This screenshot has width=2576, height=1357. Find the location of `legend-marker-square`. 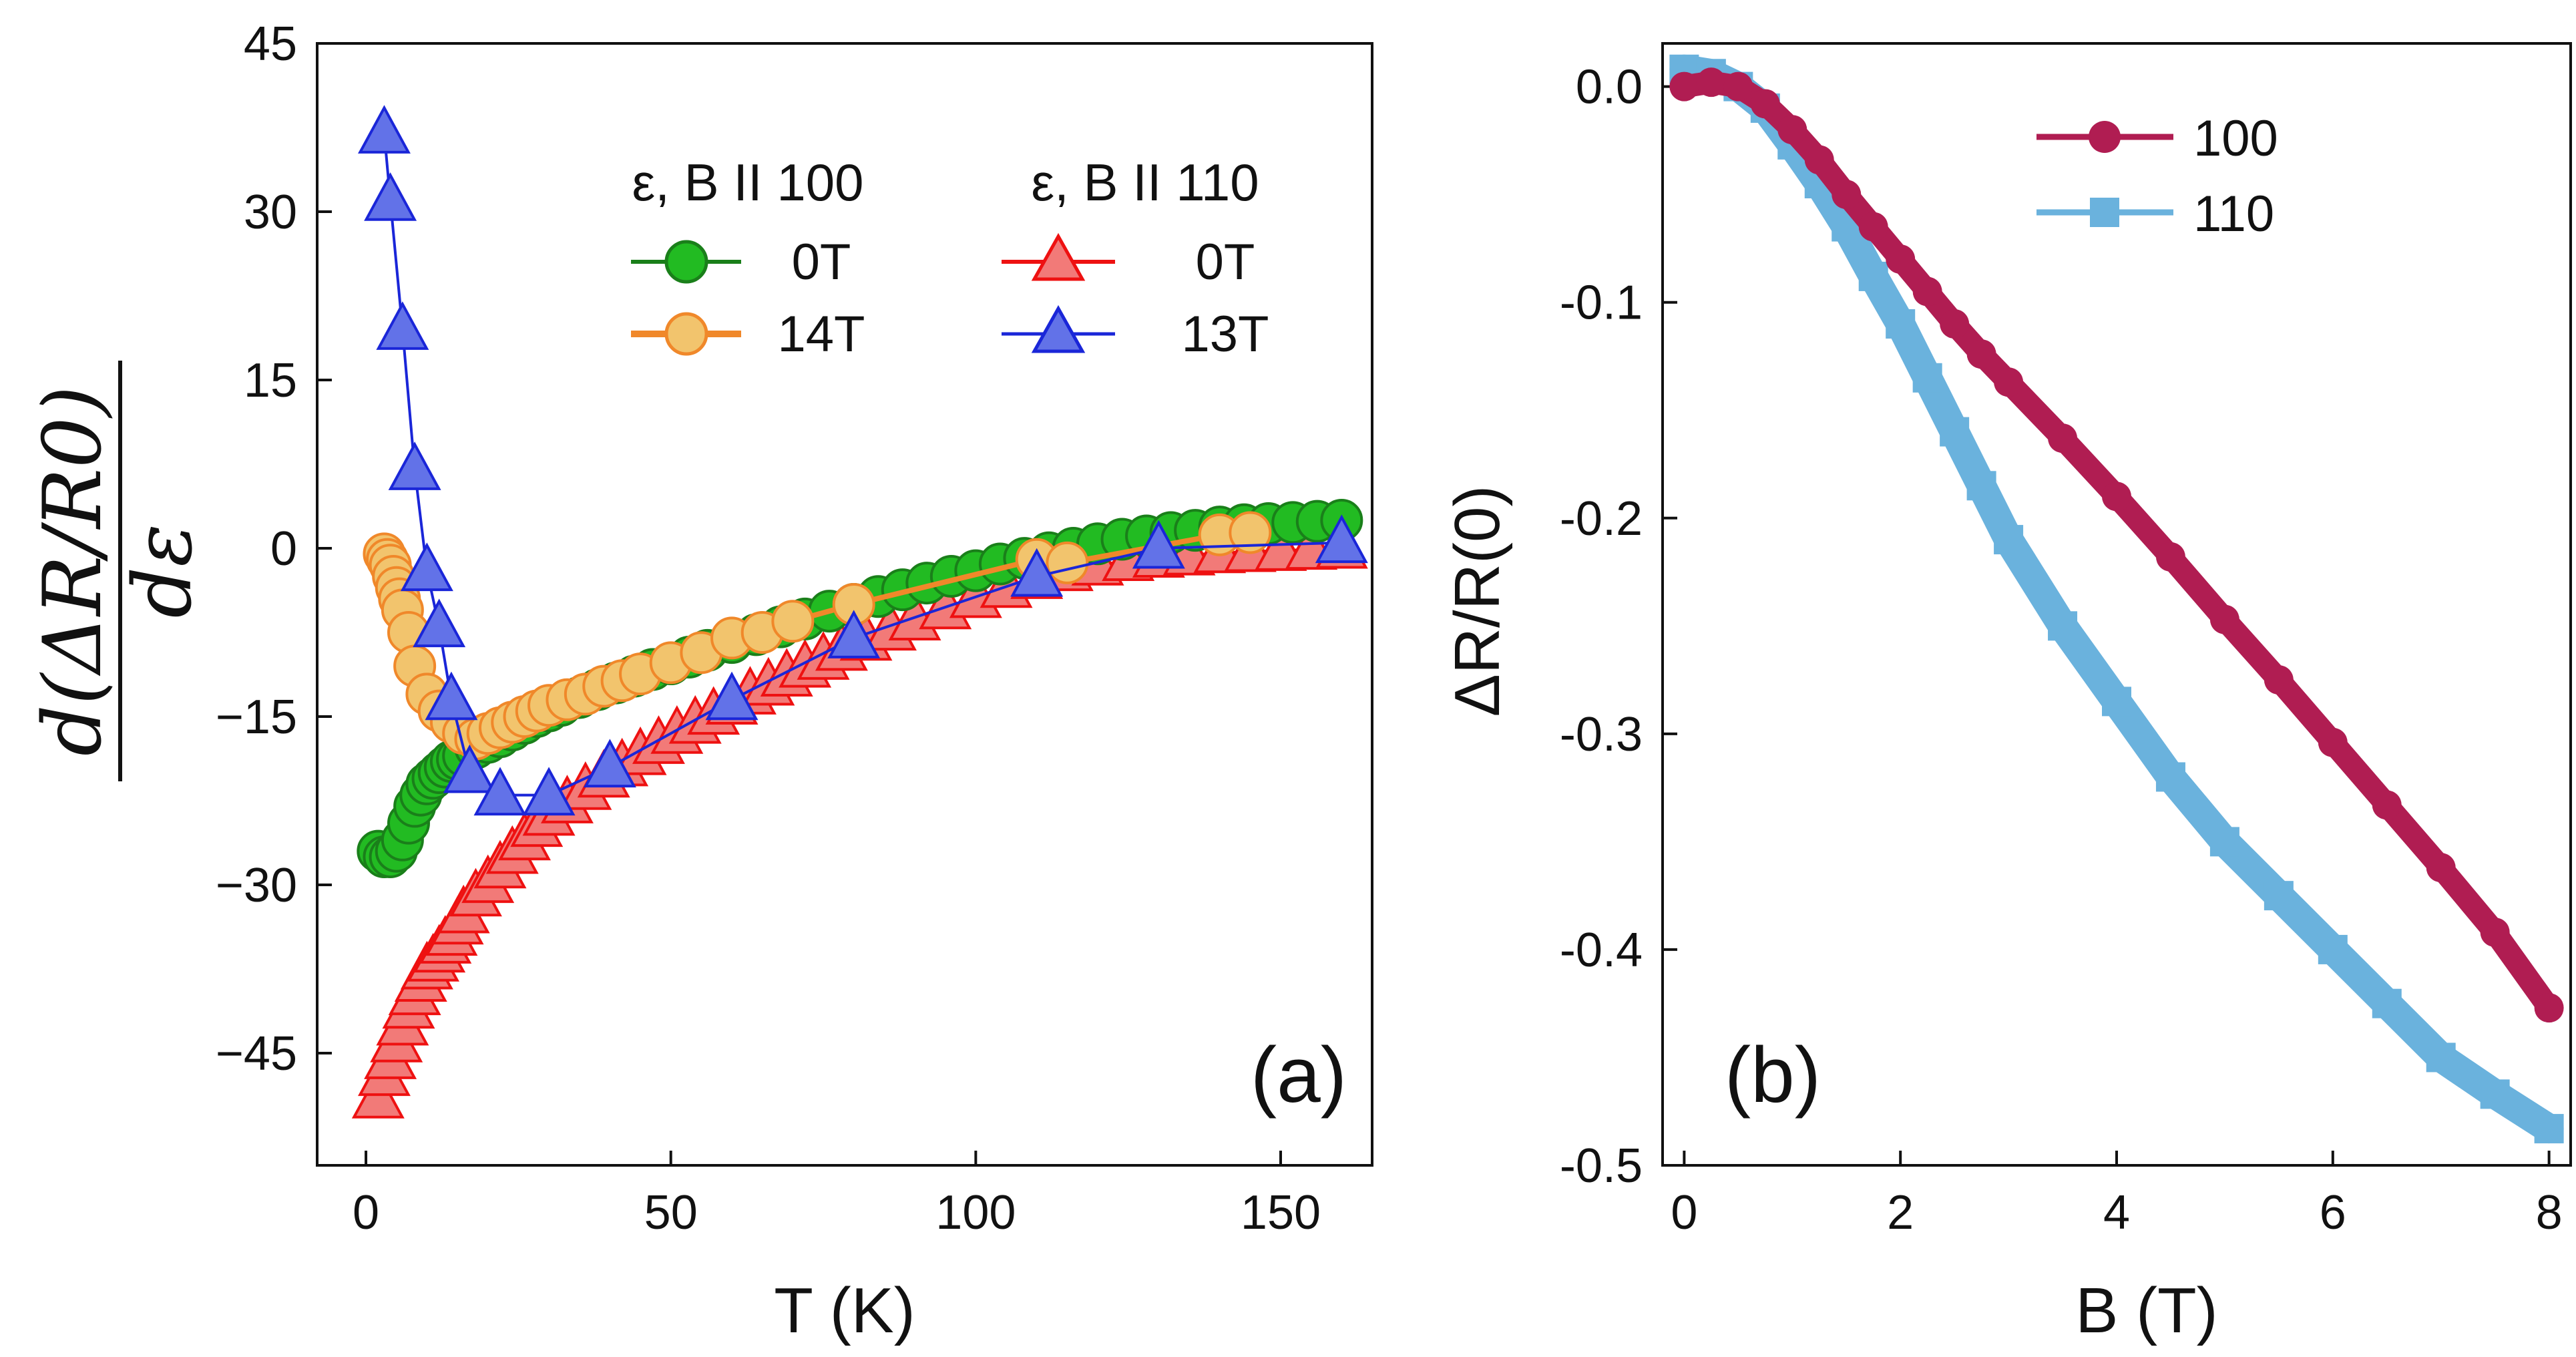

legend-marker-square is located at coordinates (2104, 212).